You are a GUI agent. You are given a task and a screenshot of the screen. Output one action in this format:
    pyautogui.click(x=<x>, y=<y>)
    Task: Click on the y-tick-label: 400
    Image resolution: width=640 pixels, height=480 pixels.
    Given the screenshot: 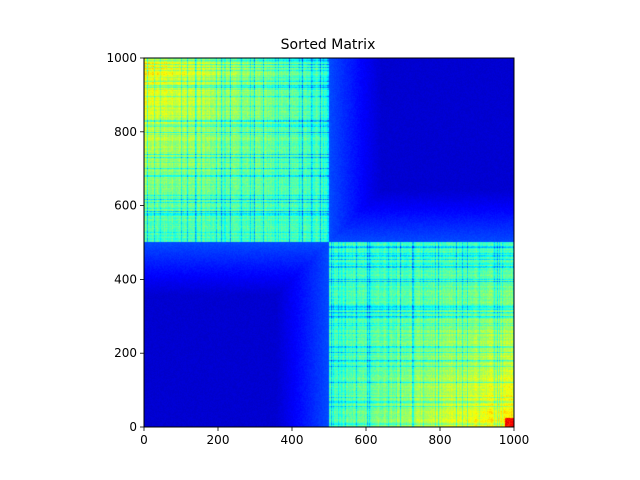 What is the action you would take?
    pyautogui.click(x=125, y=279)
    